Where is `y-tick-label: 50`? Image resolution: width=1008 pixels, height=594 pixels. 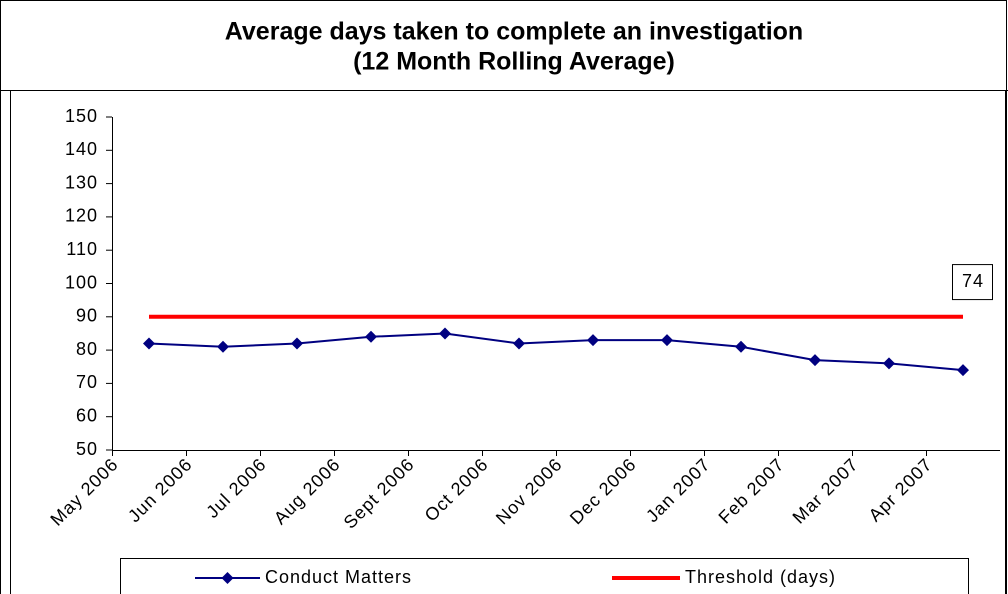 y-tick-label: 50 is located at coordinates (87, 449).